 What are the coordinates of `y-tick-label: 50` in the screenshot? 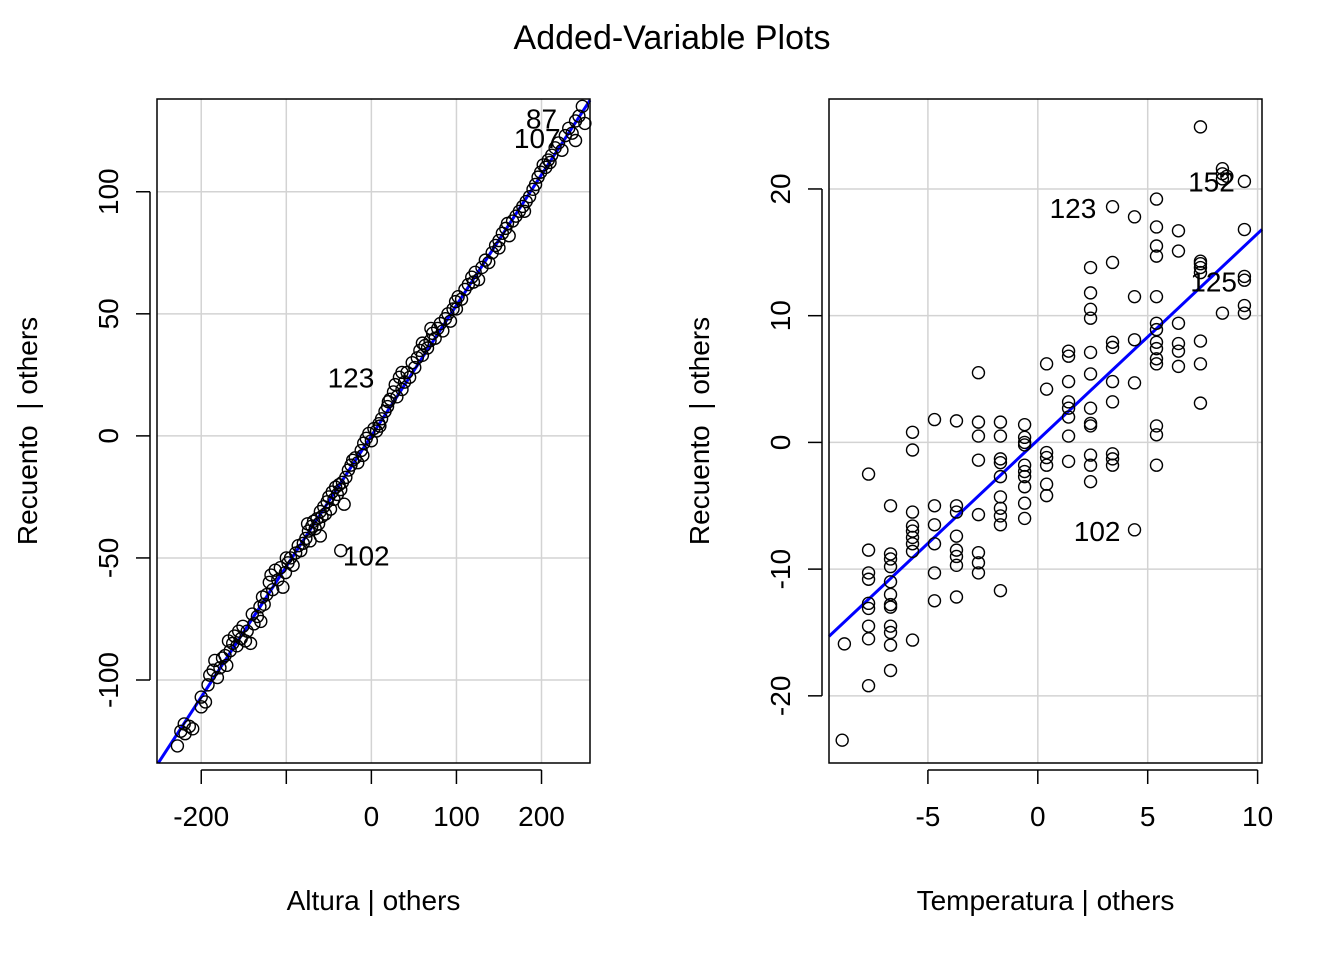 It's located at (108, 313).